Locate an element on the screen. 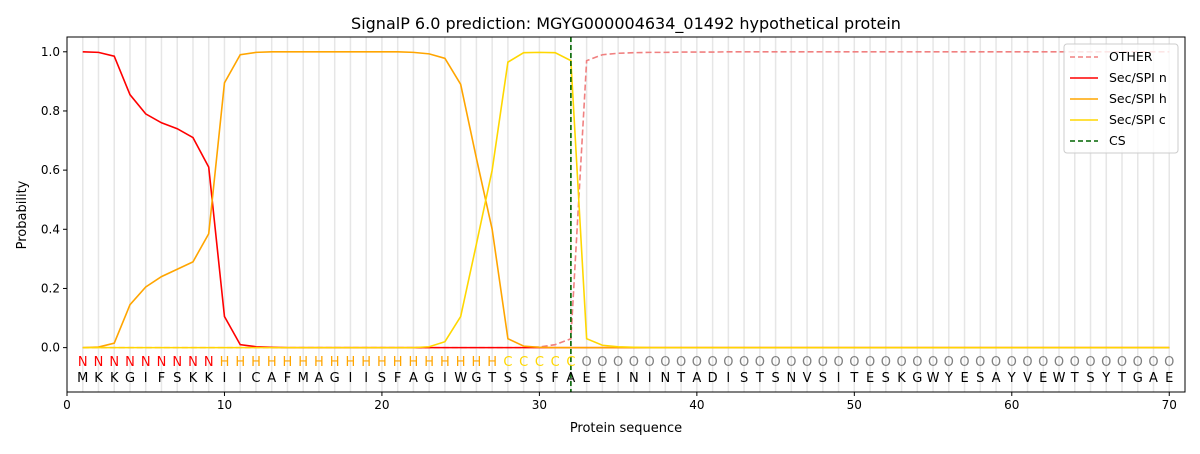  y-tick-label: 0.4 is located at coordinates (50, 229).